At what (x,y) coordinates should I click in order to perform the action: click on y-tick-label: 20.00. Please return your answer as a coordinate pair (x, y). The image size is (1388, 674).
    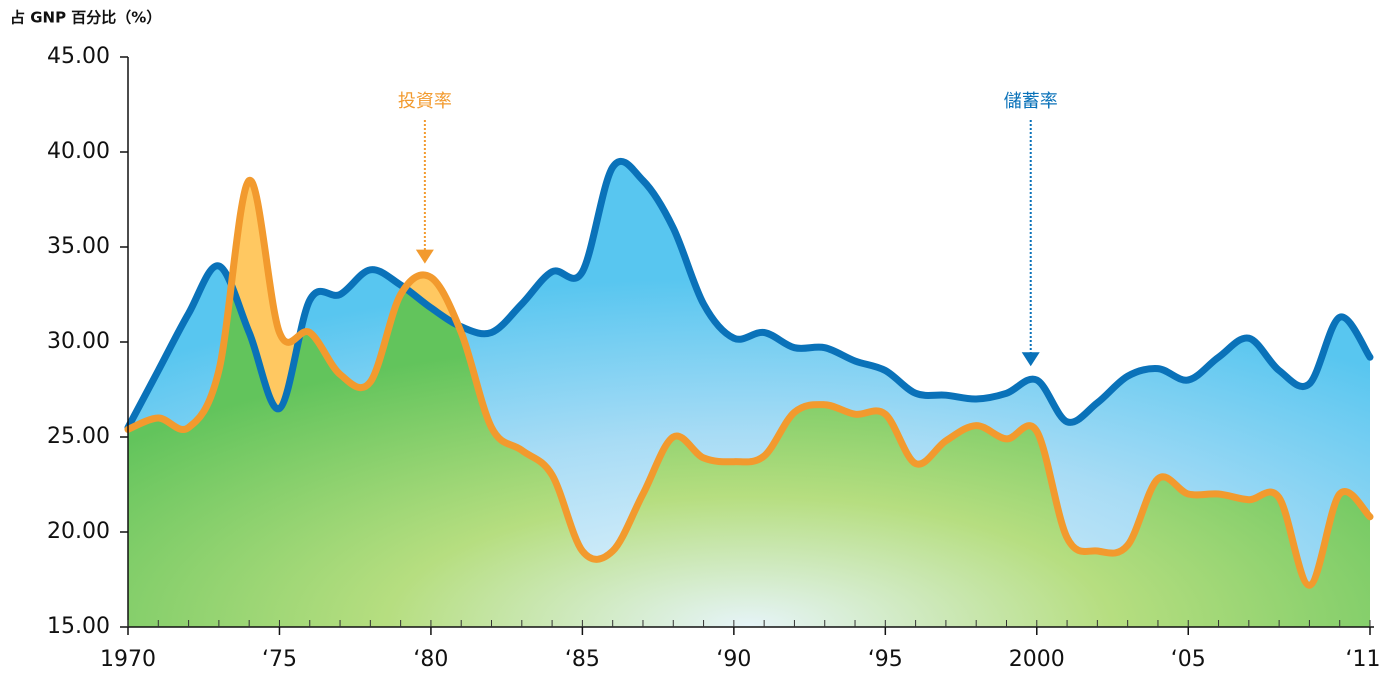
    Looking at the image, I should click on (78, 531).